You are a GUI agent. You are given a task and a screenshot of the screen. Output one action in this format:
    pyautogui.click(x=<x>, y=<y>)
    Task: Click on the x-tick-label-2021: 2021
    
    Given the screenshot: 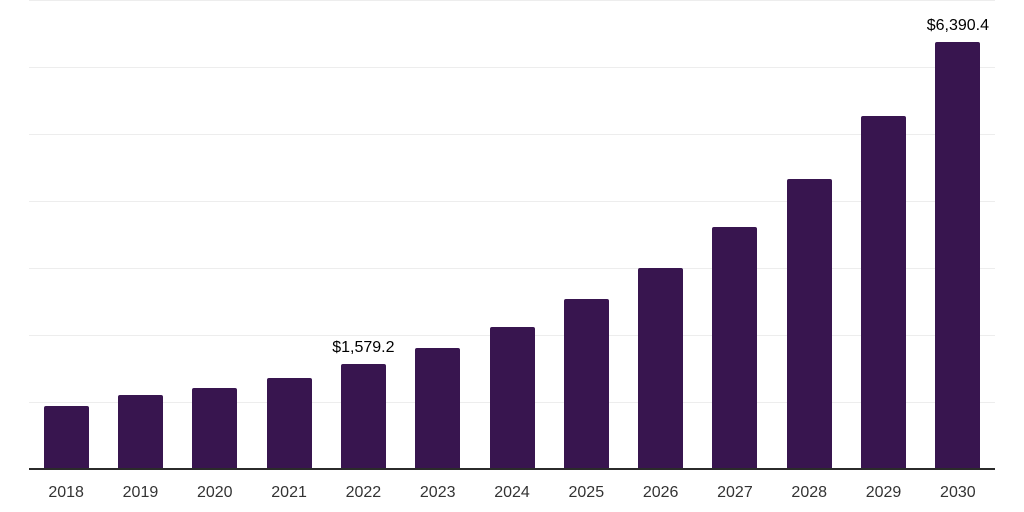 What is the action you would take?
    pyautogui.click(x=289, y=492)
    